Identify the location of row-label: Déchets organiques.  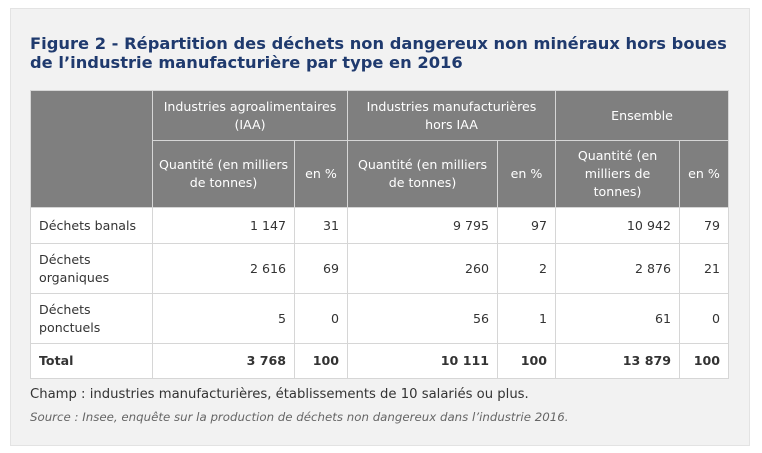
(91, 268).